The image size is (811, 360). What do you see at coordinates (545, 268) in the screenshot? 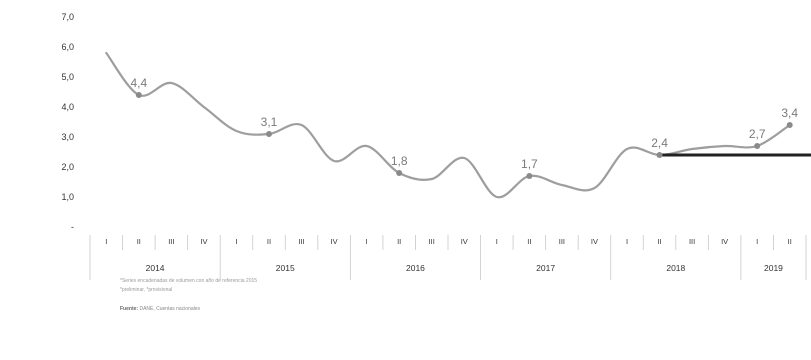
I see `x-tick-year: 2017` at bounding box center [545, 268].